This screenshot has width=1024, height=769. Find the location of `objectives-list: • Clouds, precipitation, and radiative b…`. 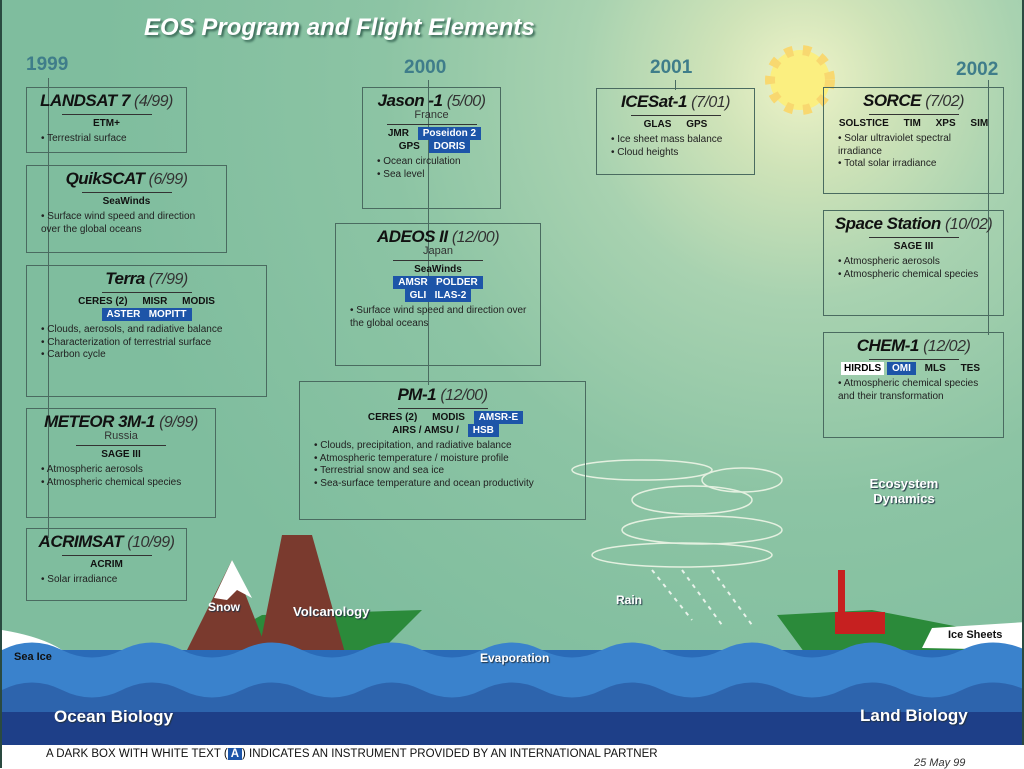

objectives-list: • Clouds, precipitation, and radiative b… is located at coordinates (442, 463).